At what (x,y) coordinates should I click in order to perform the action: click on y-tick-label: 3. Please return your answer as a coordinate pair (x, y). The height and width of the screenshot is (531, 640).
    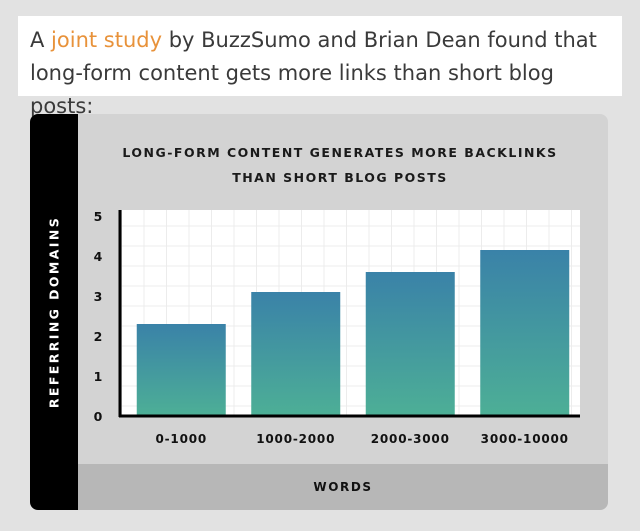
    Looking at the image, I should click on (98, 296).